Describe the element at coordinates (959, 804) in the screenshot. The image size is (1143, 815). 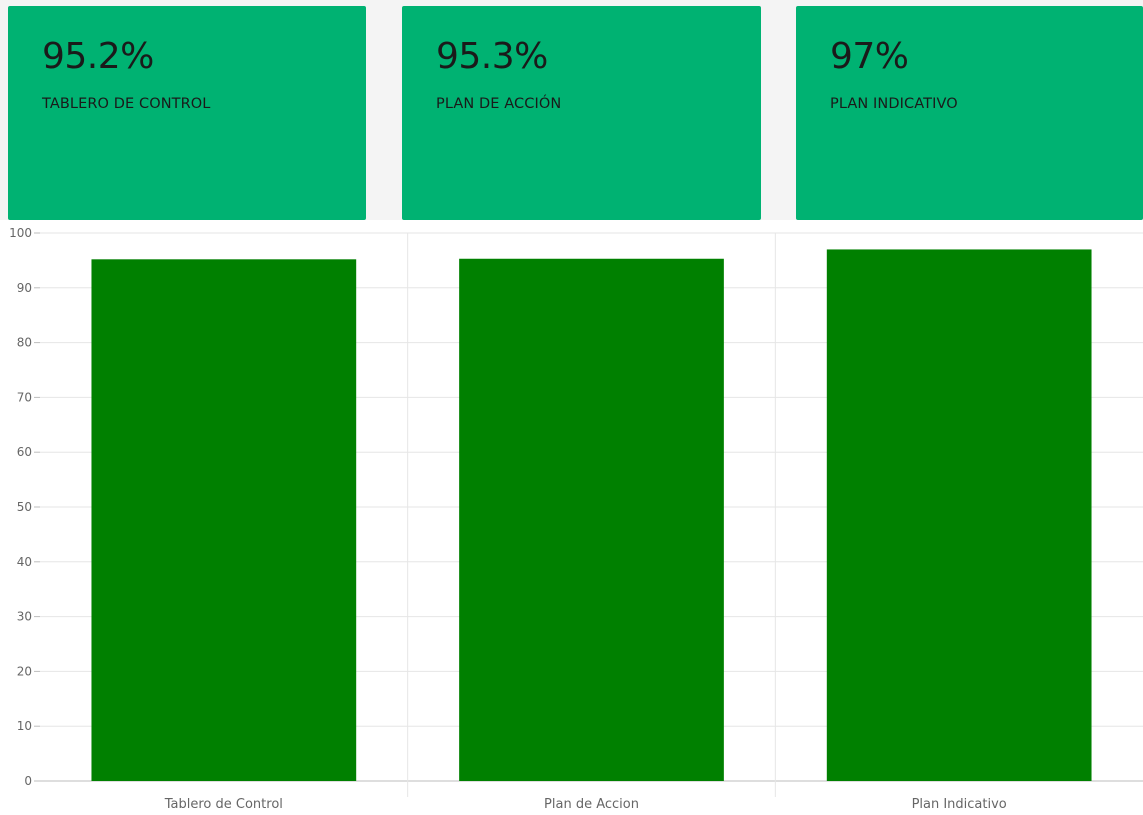
I see `x-tick-label: Plan Indicativo` at that location.